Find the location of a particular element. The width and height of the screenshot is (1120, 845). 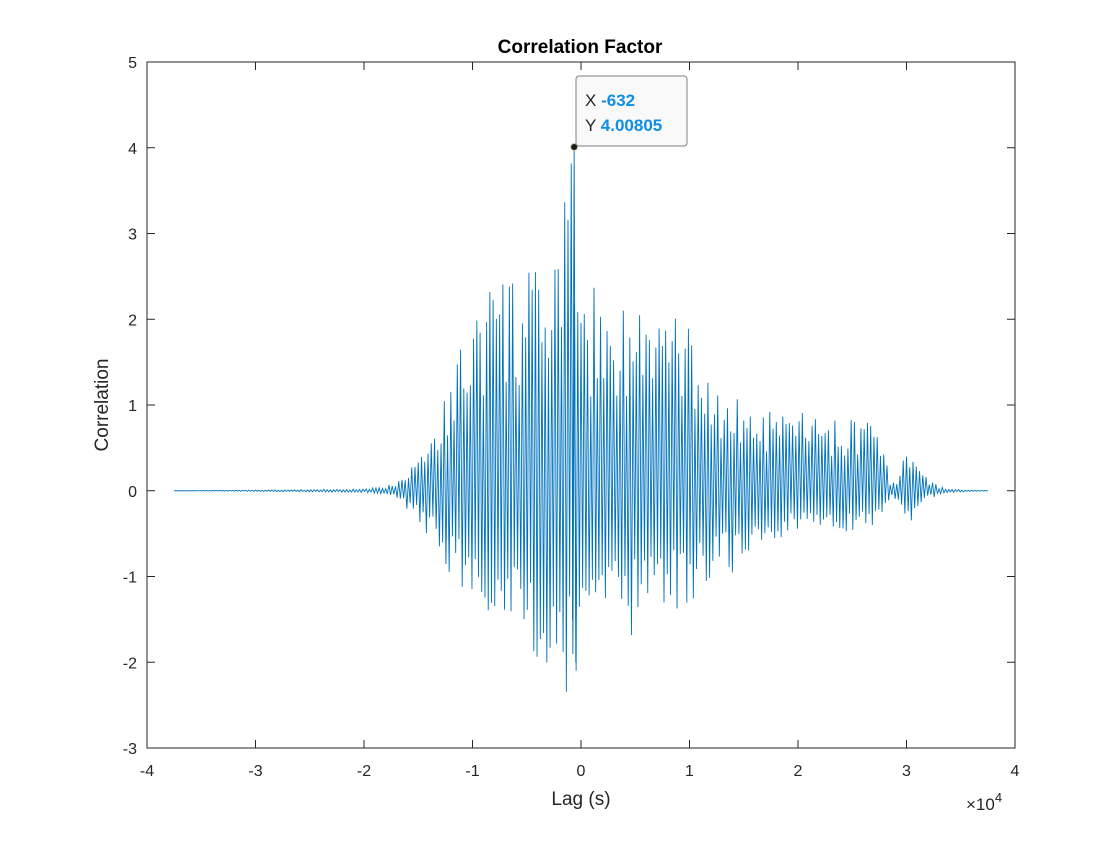

data-tip-y-row: Y 4.00805 is located at coordinates (623, 125).